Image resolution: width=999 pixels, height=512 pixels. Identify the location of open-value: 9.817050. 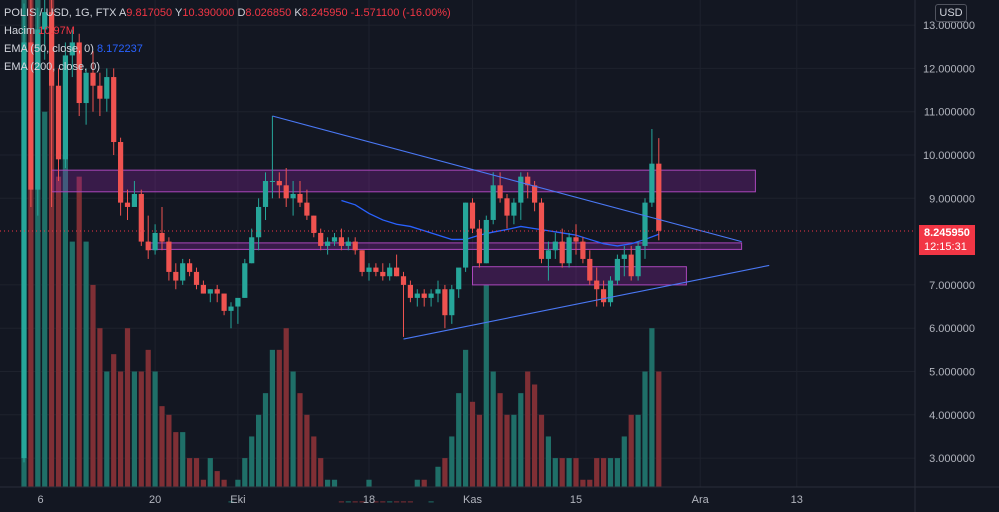
(149, 13).